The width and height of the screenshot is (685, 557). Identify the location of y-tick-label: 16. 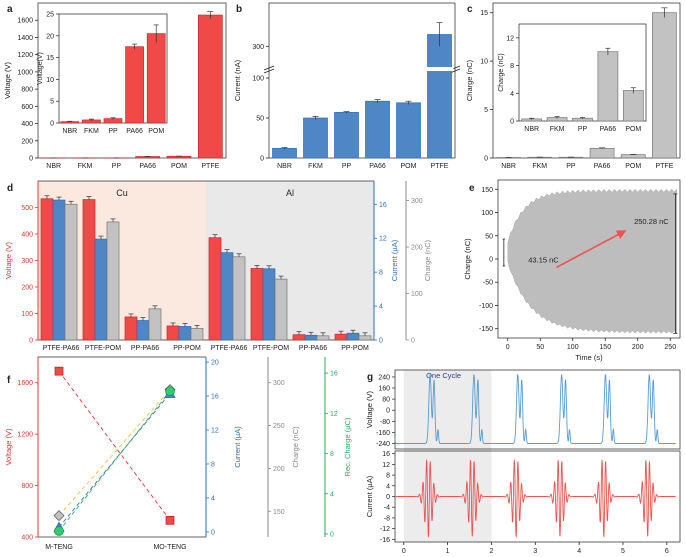
(386, 454).